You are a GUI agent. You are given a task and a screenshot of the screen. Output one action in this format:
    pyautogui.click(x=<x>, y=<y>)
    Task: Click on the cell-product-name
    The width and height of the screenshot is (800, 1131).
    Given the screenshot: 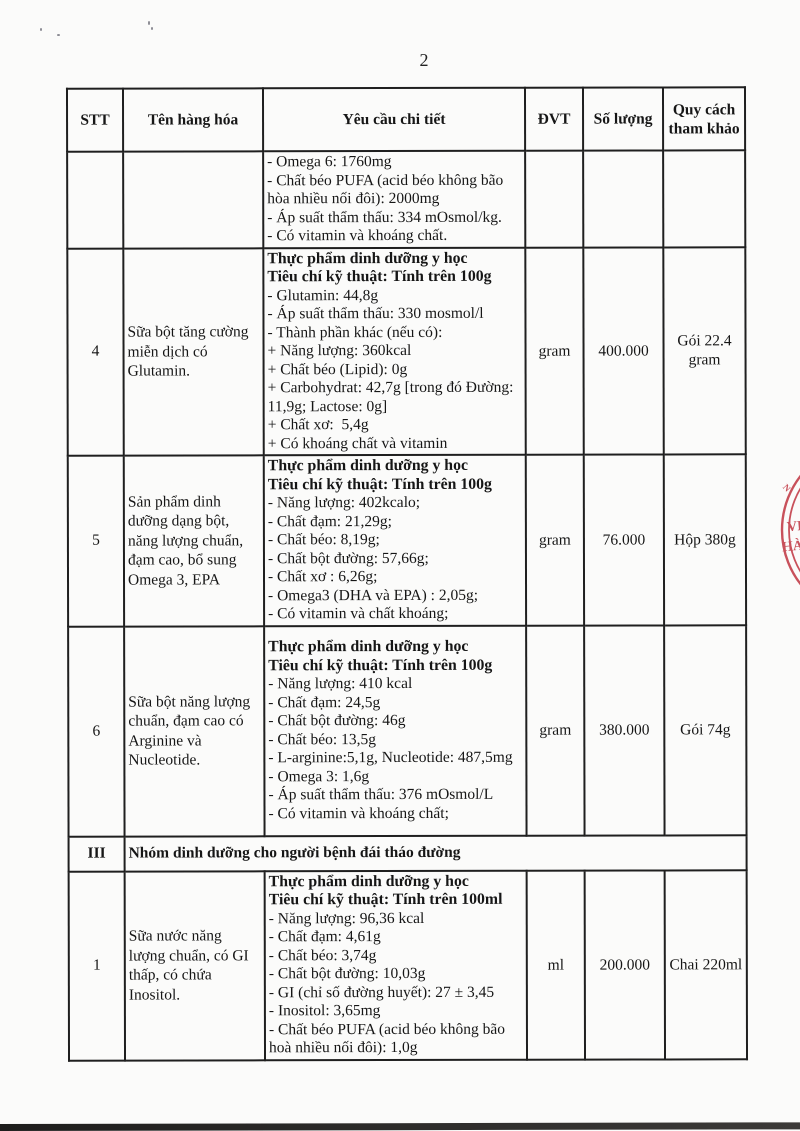 What is the action you would take?
    pyautogui.click(x=193, y=200)
    